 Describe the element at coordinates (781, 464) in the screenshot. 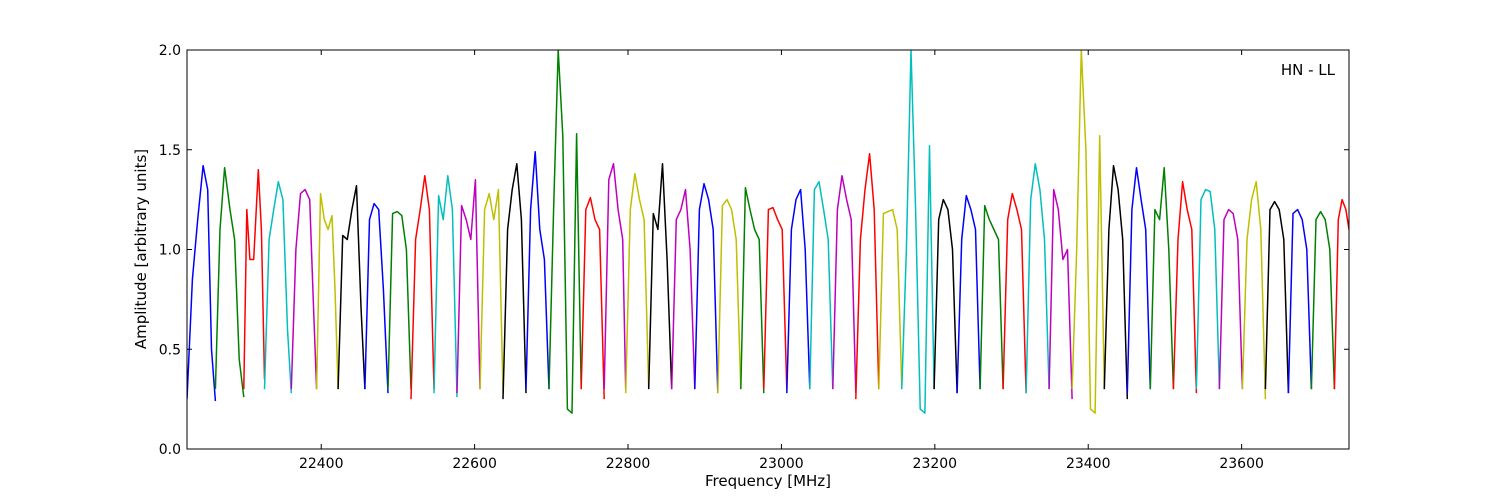

I see `x-tick-label: 23000` at that location.